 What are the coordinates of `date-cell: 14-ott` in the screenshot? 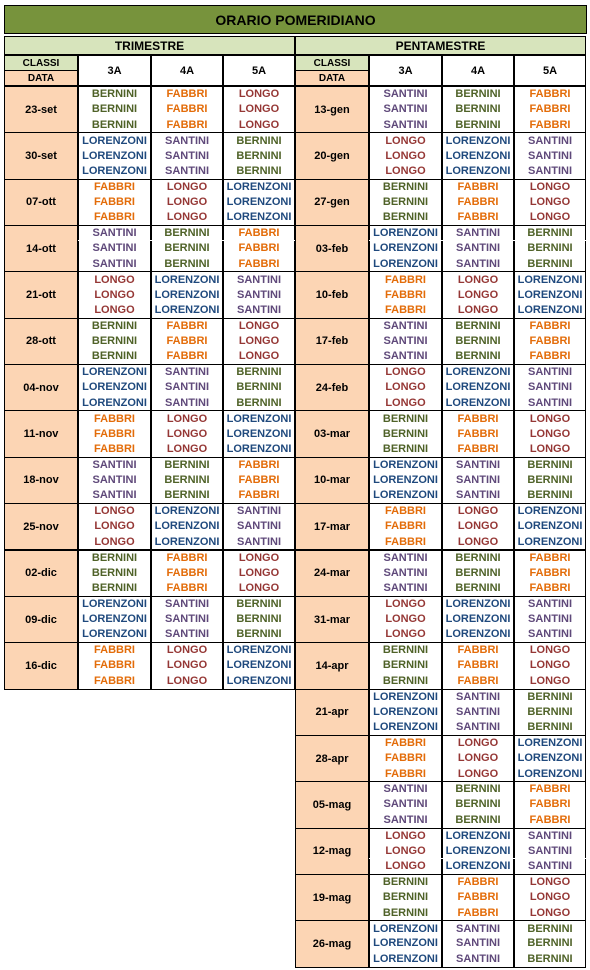 It's located at (41, 249).